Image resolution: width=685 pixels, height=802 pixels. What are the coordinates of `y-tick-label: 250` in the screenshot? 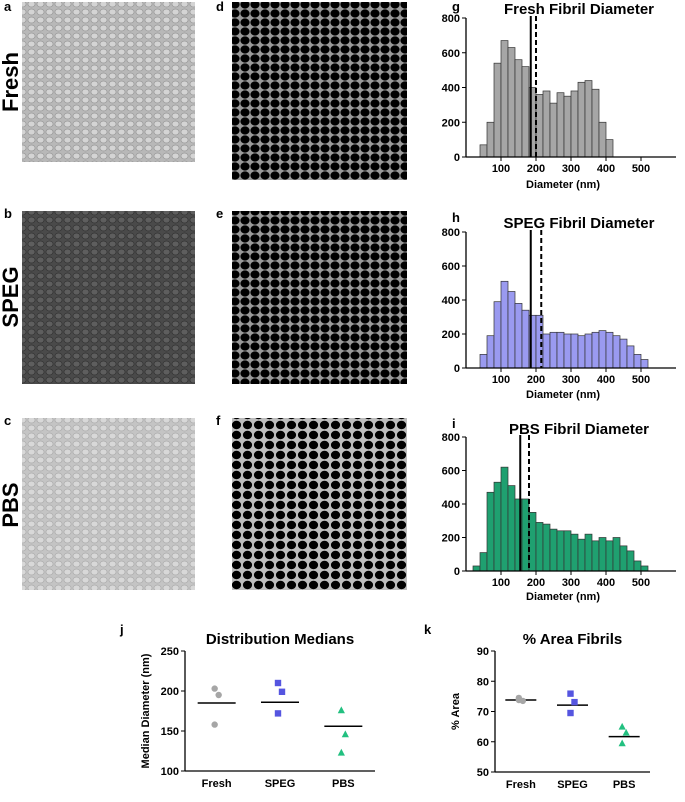 It's located at (170, 652).